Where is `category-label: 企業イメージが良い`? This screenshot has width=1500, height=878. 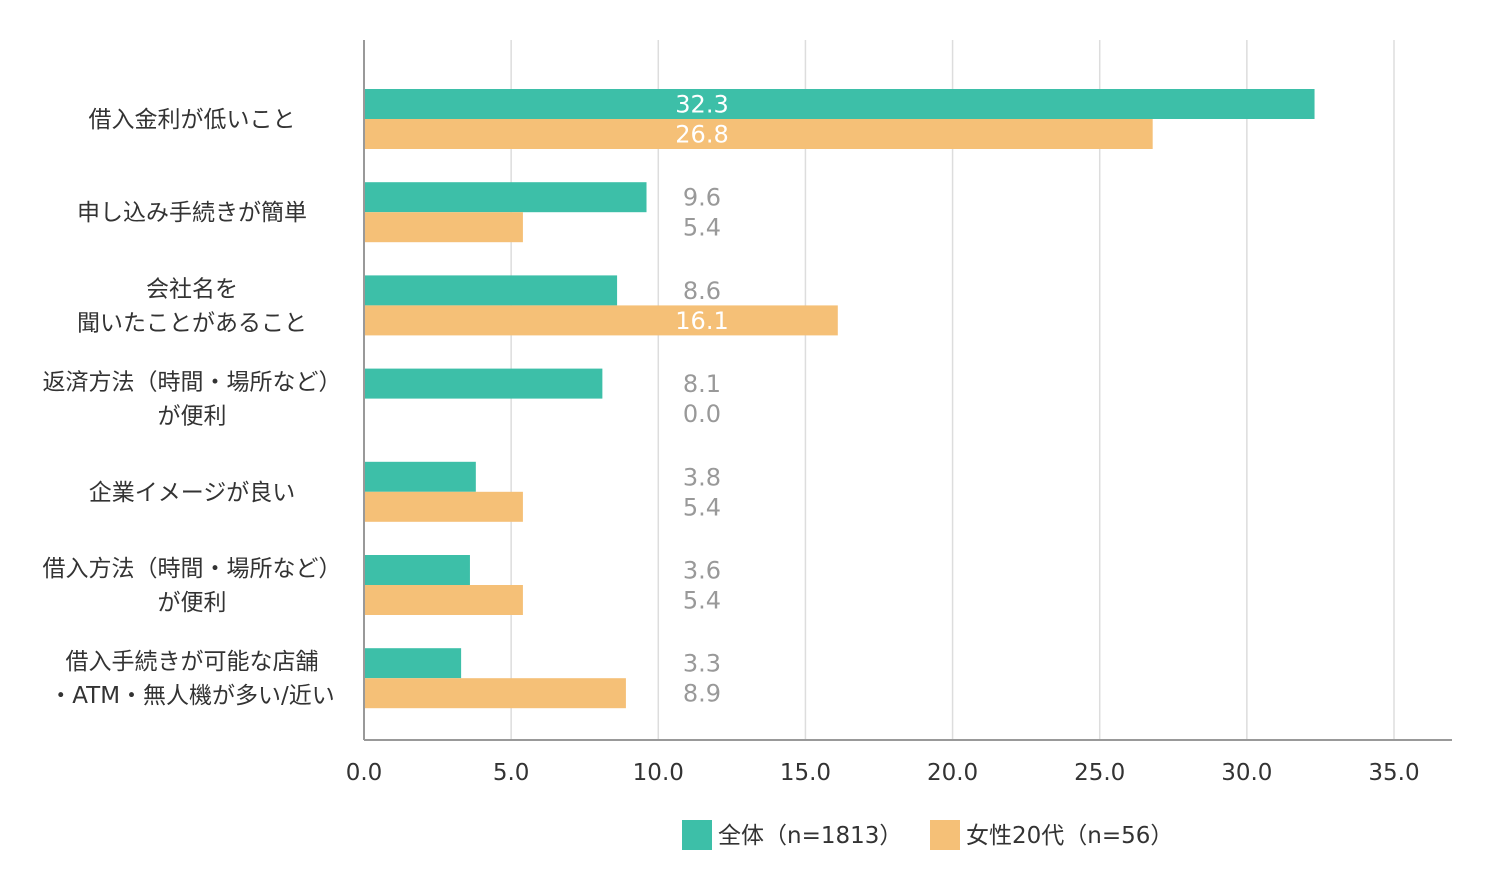 category-label: 企業イメージが良い is located at coordinates (192, 493).